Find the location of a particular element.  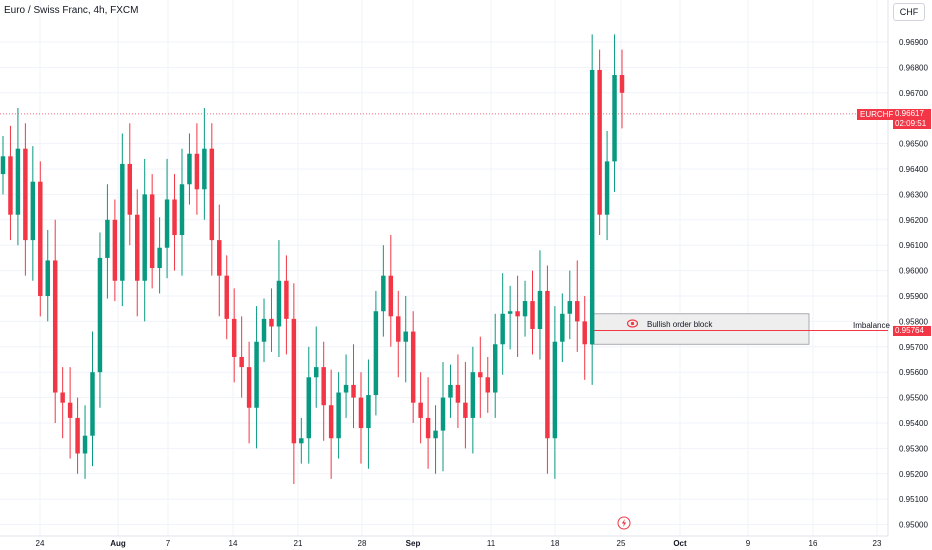

eye-icon is located at coordinates (632, 323).